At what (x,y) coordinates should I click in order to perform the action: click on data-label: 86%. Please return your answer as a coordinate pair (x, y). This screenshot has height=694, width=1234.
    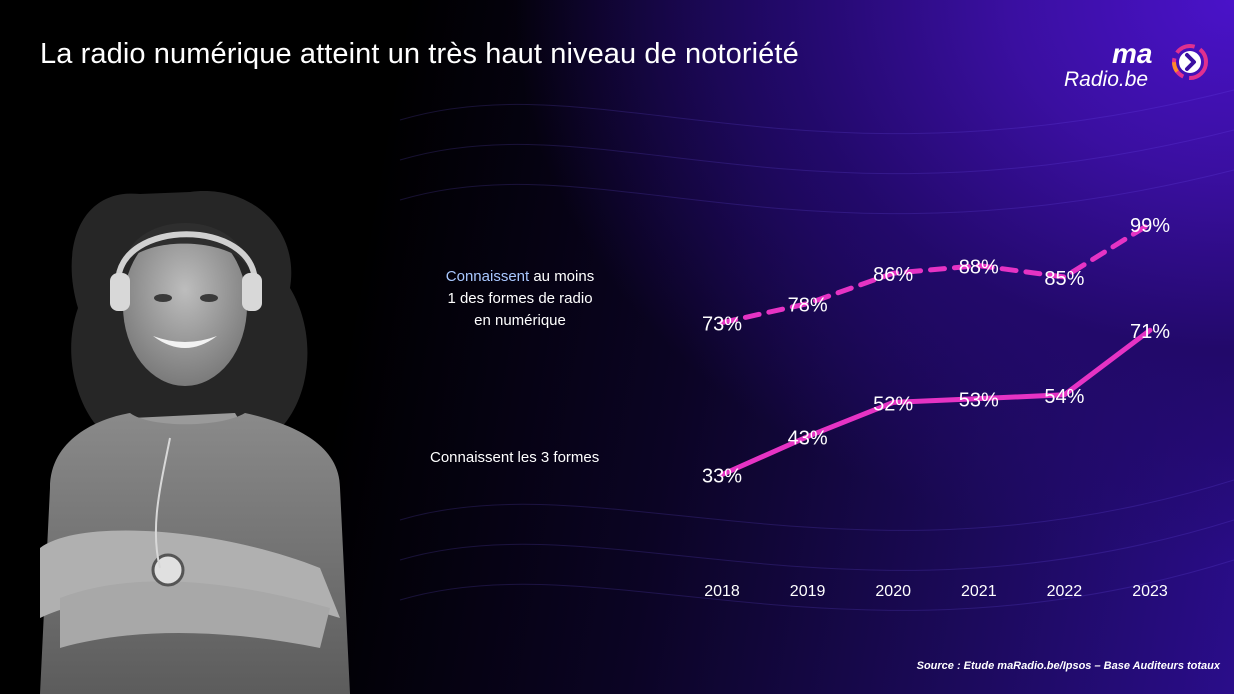
    Looking at the image, I should click on (893, 275).